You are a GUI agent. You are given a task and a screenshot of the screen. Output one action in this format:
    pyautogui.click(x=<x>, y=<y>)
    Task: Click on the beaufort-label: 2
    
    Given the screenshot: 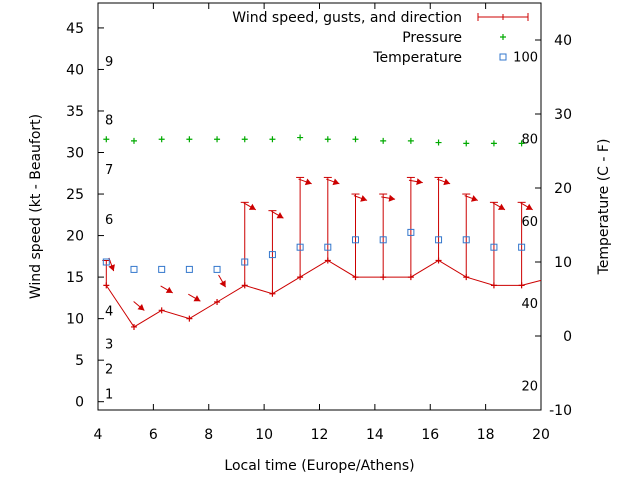 What is the action you would take?
    pyautogui.click(x=109, y=369)
    